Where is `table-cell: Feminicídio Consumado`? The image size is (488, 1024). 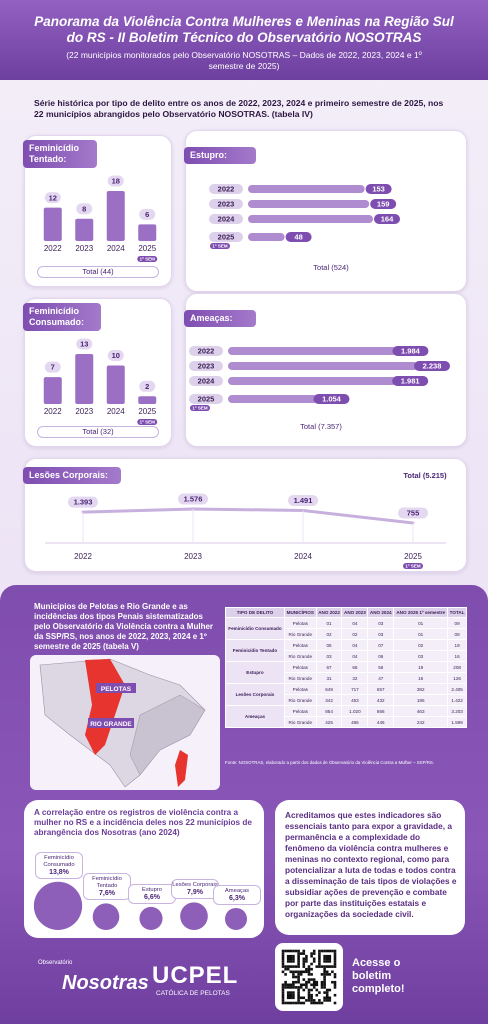 table-cell: Feminicídio Consumado is located at coordinates (255, 628).